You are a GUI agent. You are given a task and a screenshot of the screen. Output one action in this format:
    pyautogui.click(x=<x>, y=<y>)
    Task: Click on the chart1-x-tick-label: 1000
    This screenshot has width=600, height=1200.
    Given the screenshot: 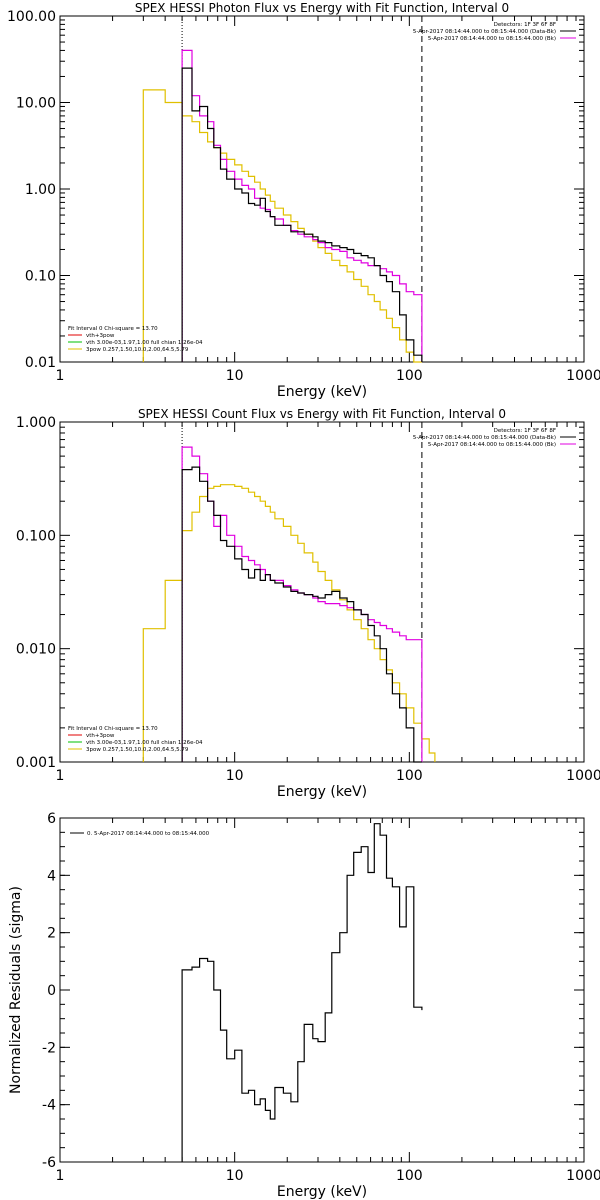 What is the action you would take?
    pyautogui.click(x=583, y=776)
    